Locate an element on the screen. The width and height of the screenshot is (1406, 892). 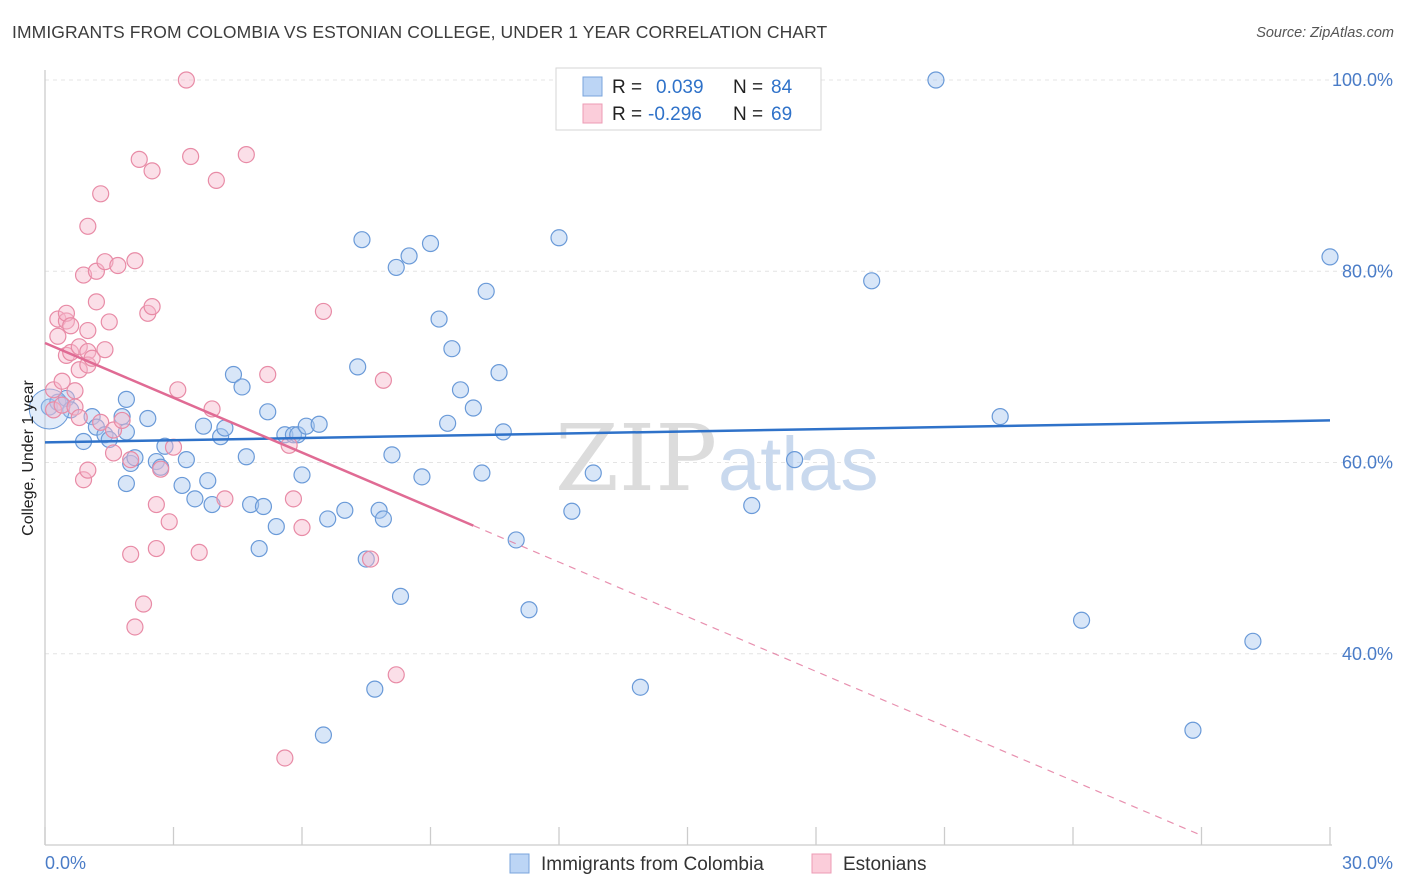
stats-r-label-estonians: R = is located at coordinates (627, 114).